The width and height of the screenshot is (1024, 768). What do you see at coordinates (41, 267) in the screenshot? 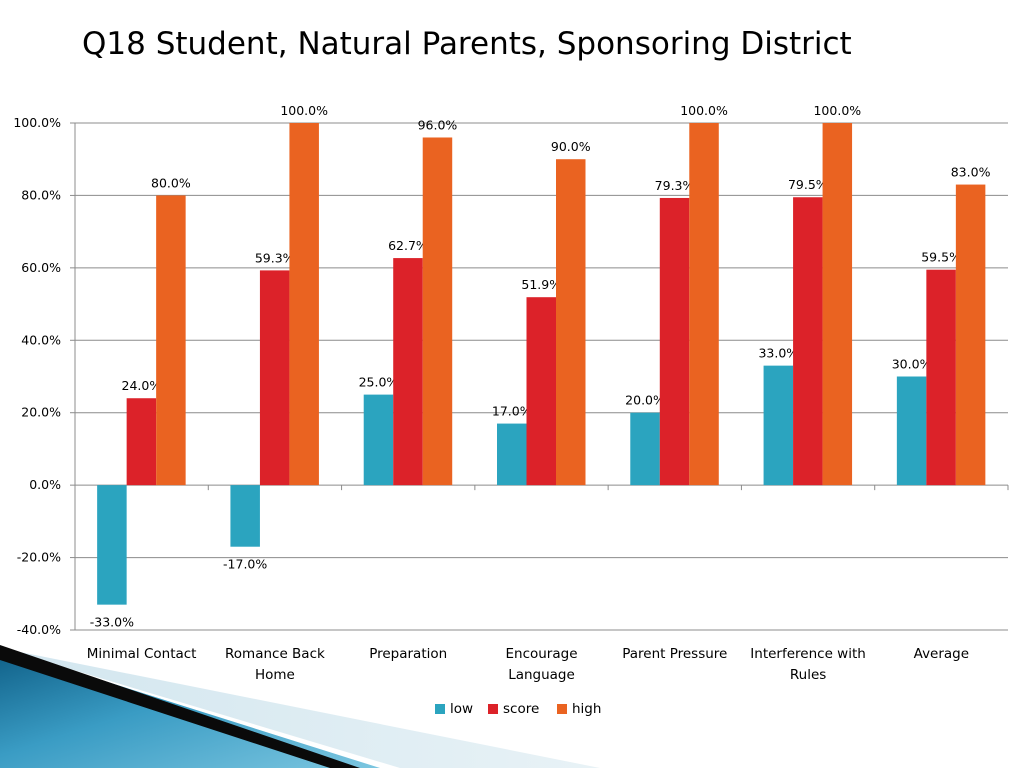
I see `y-tick-label: 60.0%` at bounding box center [41, 267].